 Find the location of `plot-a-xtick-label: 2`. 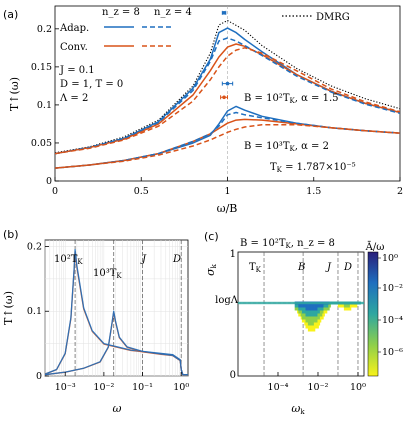

plot-a-xtick-label: 2 is located at coordinates (400, 191).